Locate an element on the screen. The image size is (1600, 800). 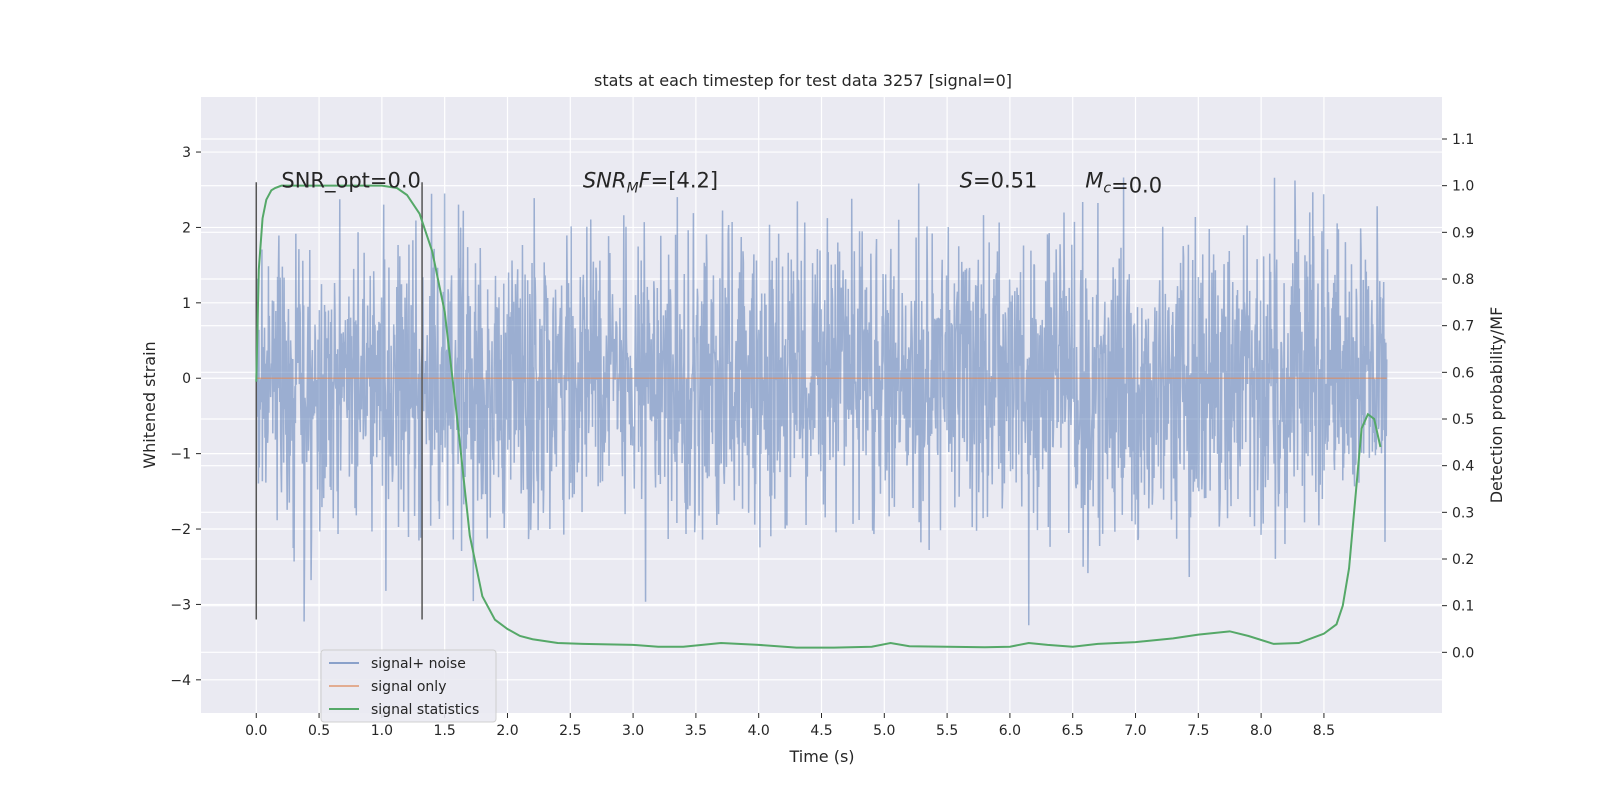
x-tick-label: 2.0 is located at coordinates (507, 731).